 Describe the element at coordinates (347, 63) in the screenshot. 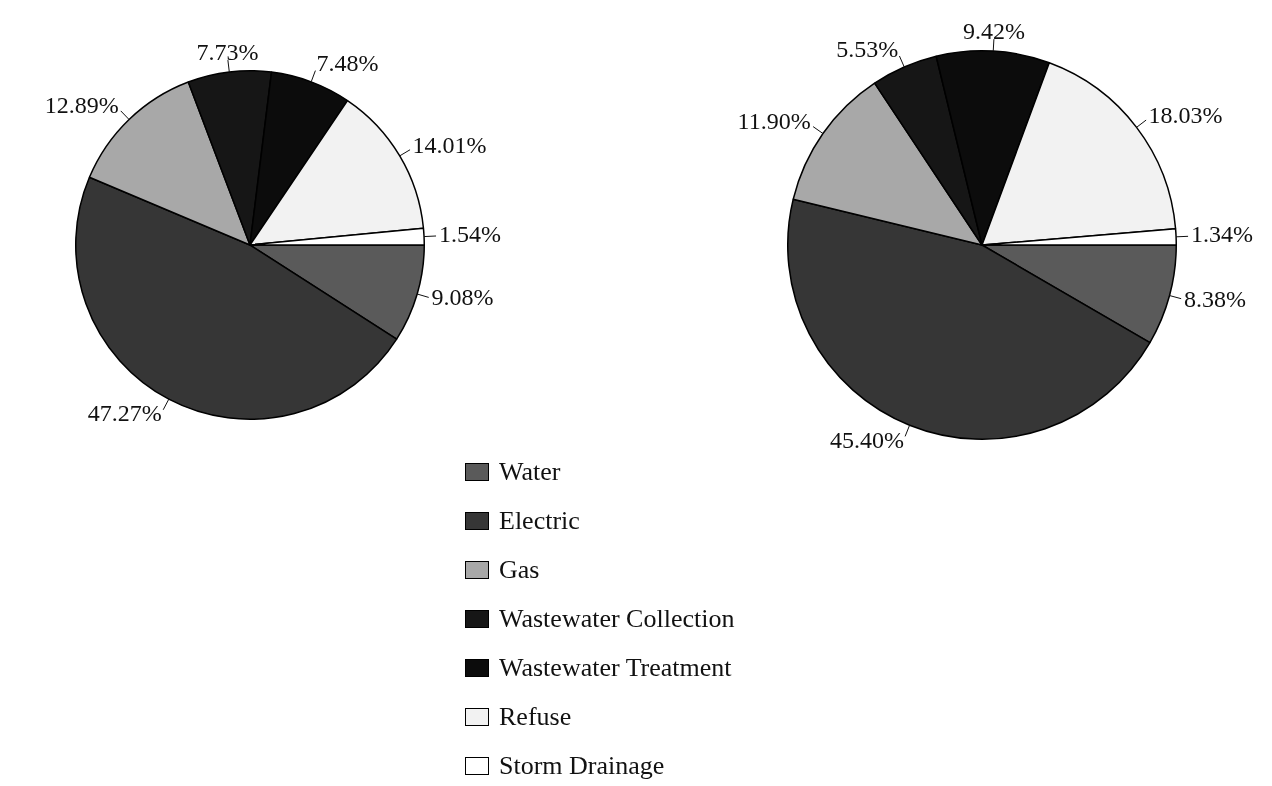

I see `data-label: 7.48%` at that location.